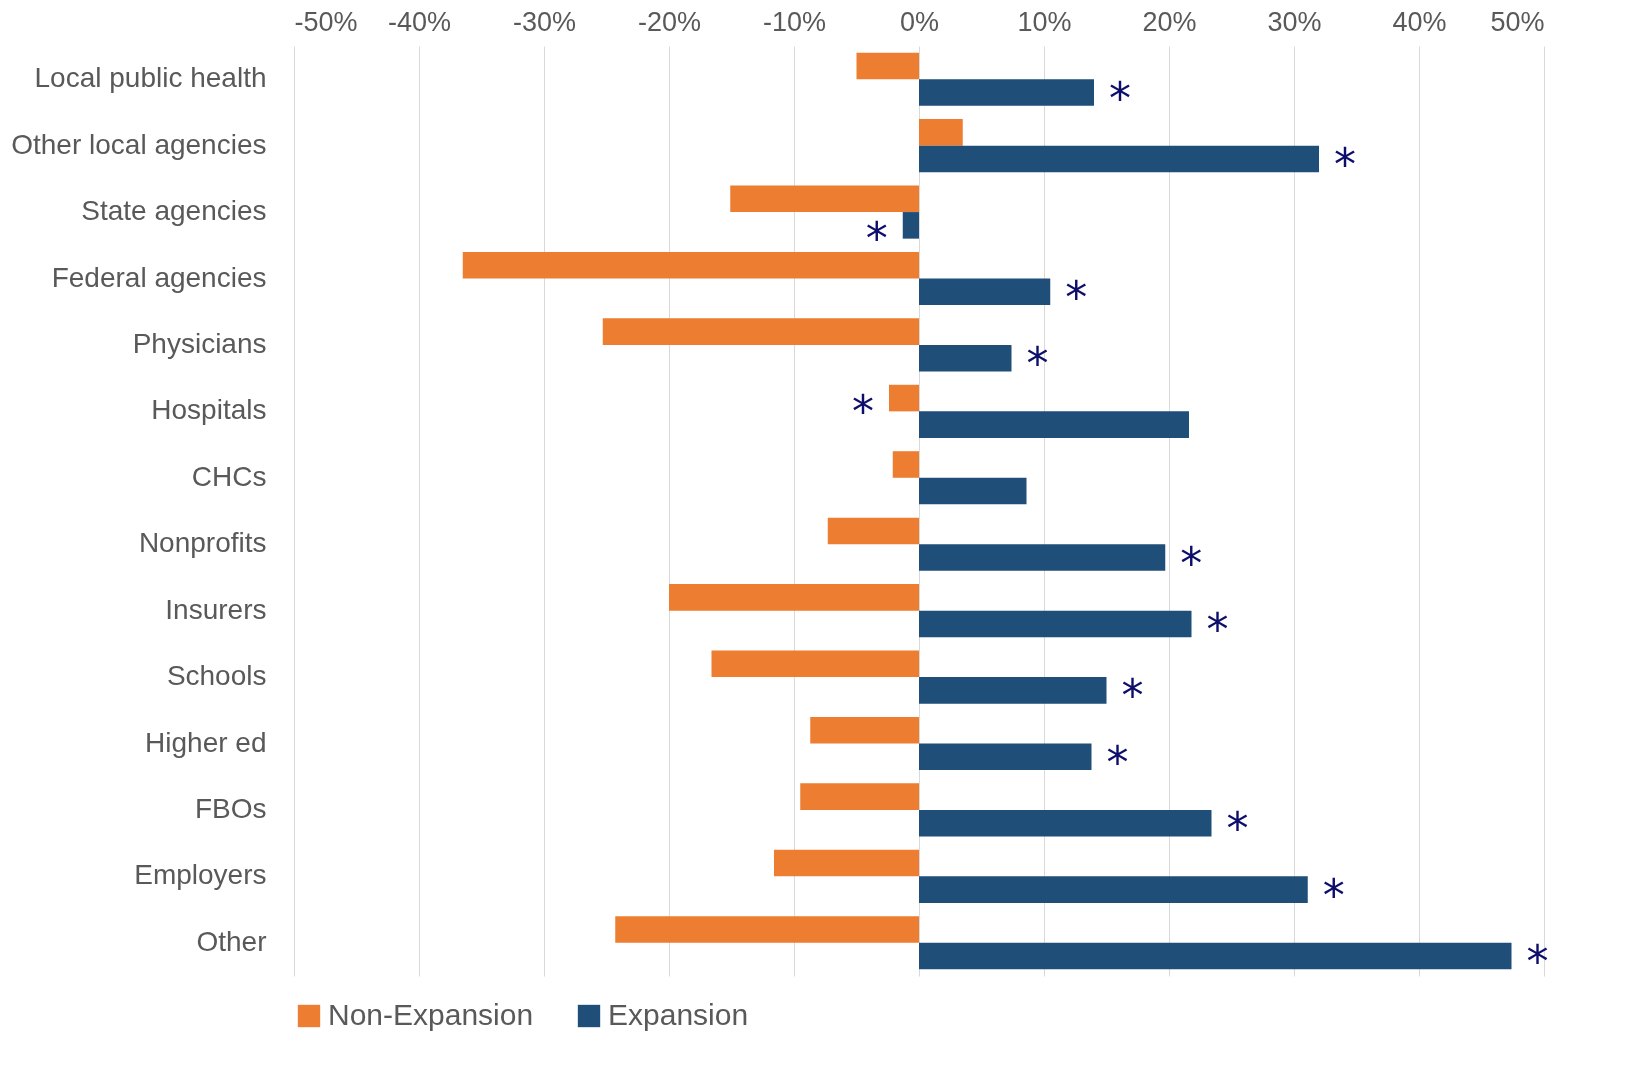 Image resolution: width=1645 pixels, height=1071 pixels. Describe the element at coordinates (678, 1014) in the screenshot. I see `legend-label: Expansion` at that location.